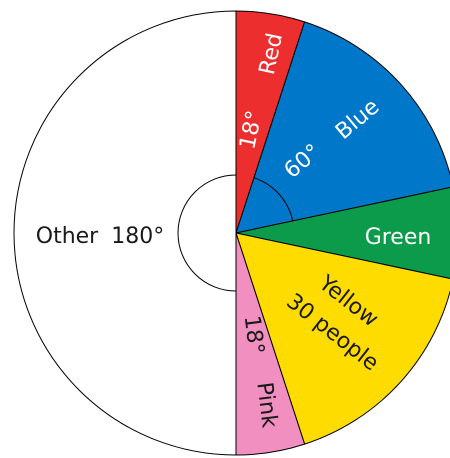 The width and height of the screenshot is (450, 458). Describe the element at coordinates (137, 236) in the screenshot. I see `label-other-angle-text: 180°` at that location.